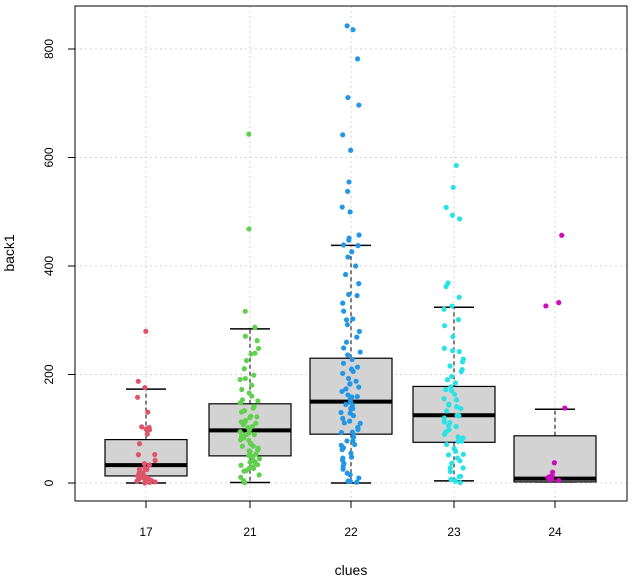 The image size is (632, 579). What do you see at coordinates (351, 532) in the screenshot?
I see `x-tick-label: 22` at bounding box center [351, 532].